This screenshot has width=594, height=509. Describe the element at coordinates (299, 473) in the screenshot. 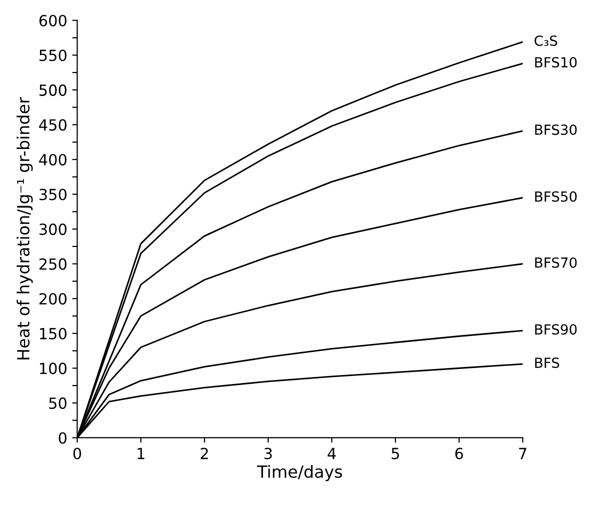

I see `x-axis-title: Time/days` at that location.